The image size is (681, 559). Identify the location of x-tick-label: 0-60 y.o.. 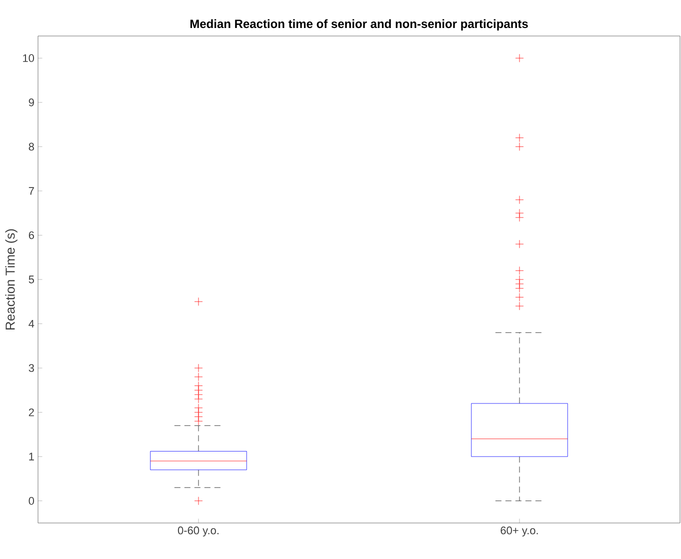
(198, 531).